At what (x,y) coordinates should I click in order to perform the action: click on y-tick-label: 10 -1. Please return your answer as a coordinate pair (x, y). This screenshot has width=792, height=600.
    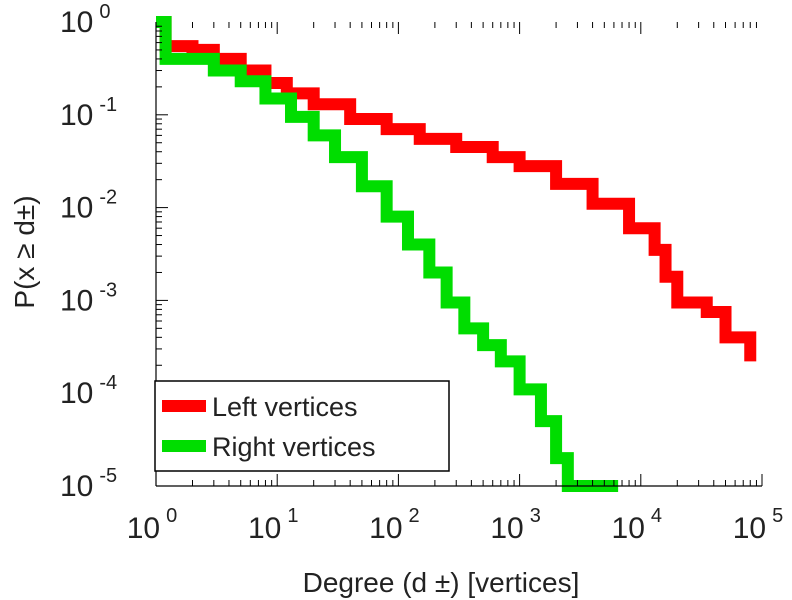
    Looking at the image, I should click on (88, 113).